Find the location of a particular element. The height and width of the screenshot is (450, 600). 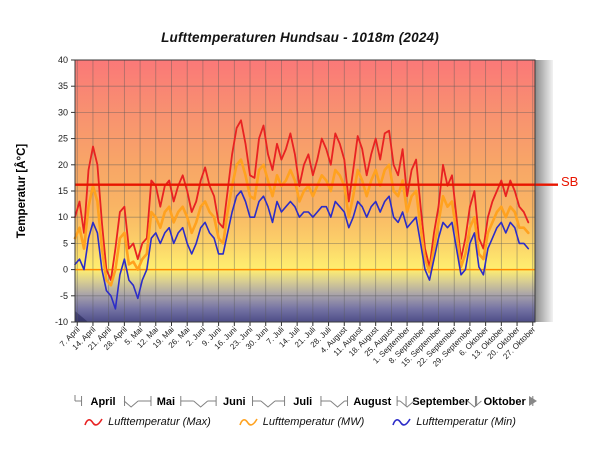

svg-text: 0 is located at coordinates (65, 270).